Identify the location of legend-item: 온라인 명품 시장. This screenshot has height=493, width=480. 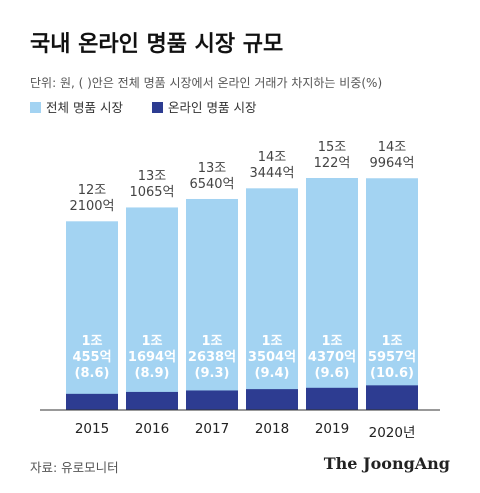
(204, 106).